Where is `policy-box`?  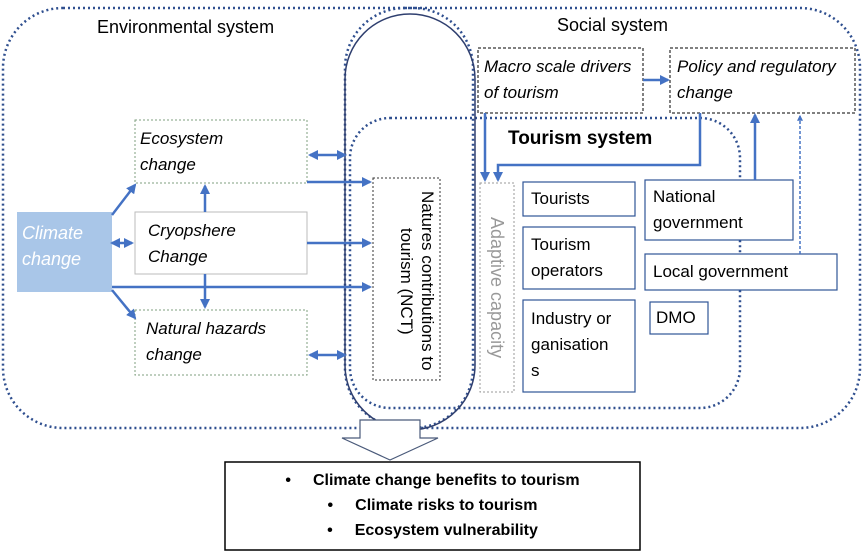 policy-box is located at coordinates (762, 80).